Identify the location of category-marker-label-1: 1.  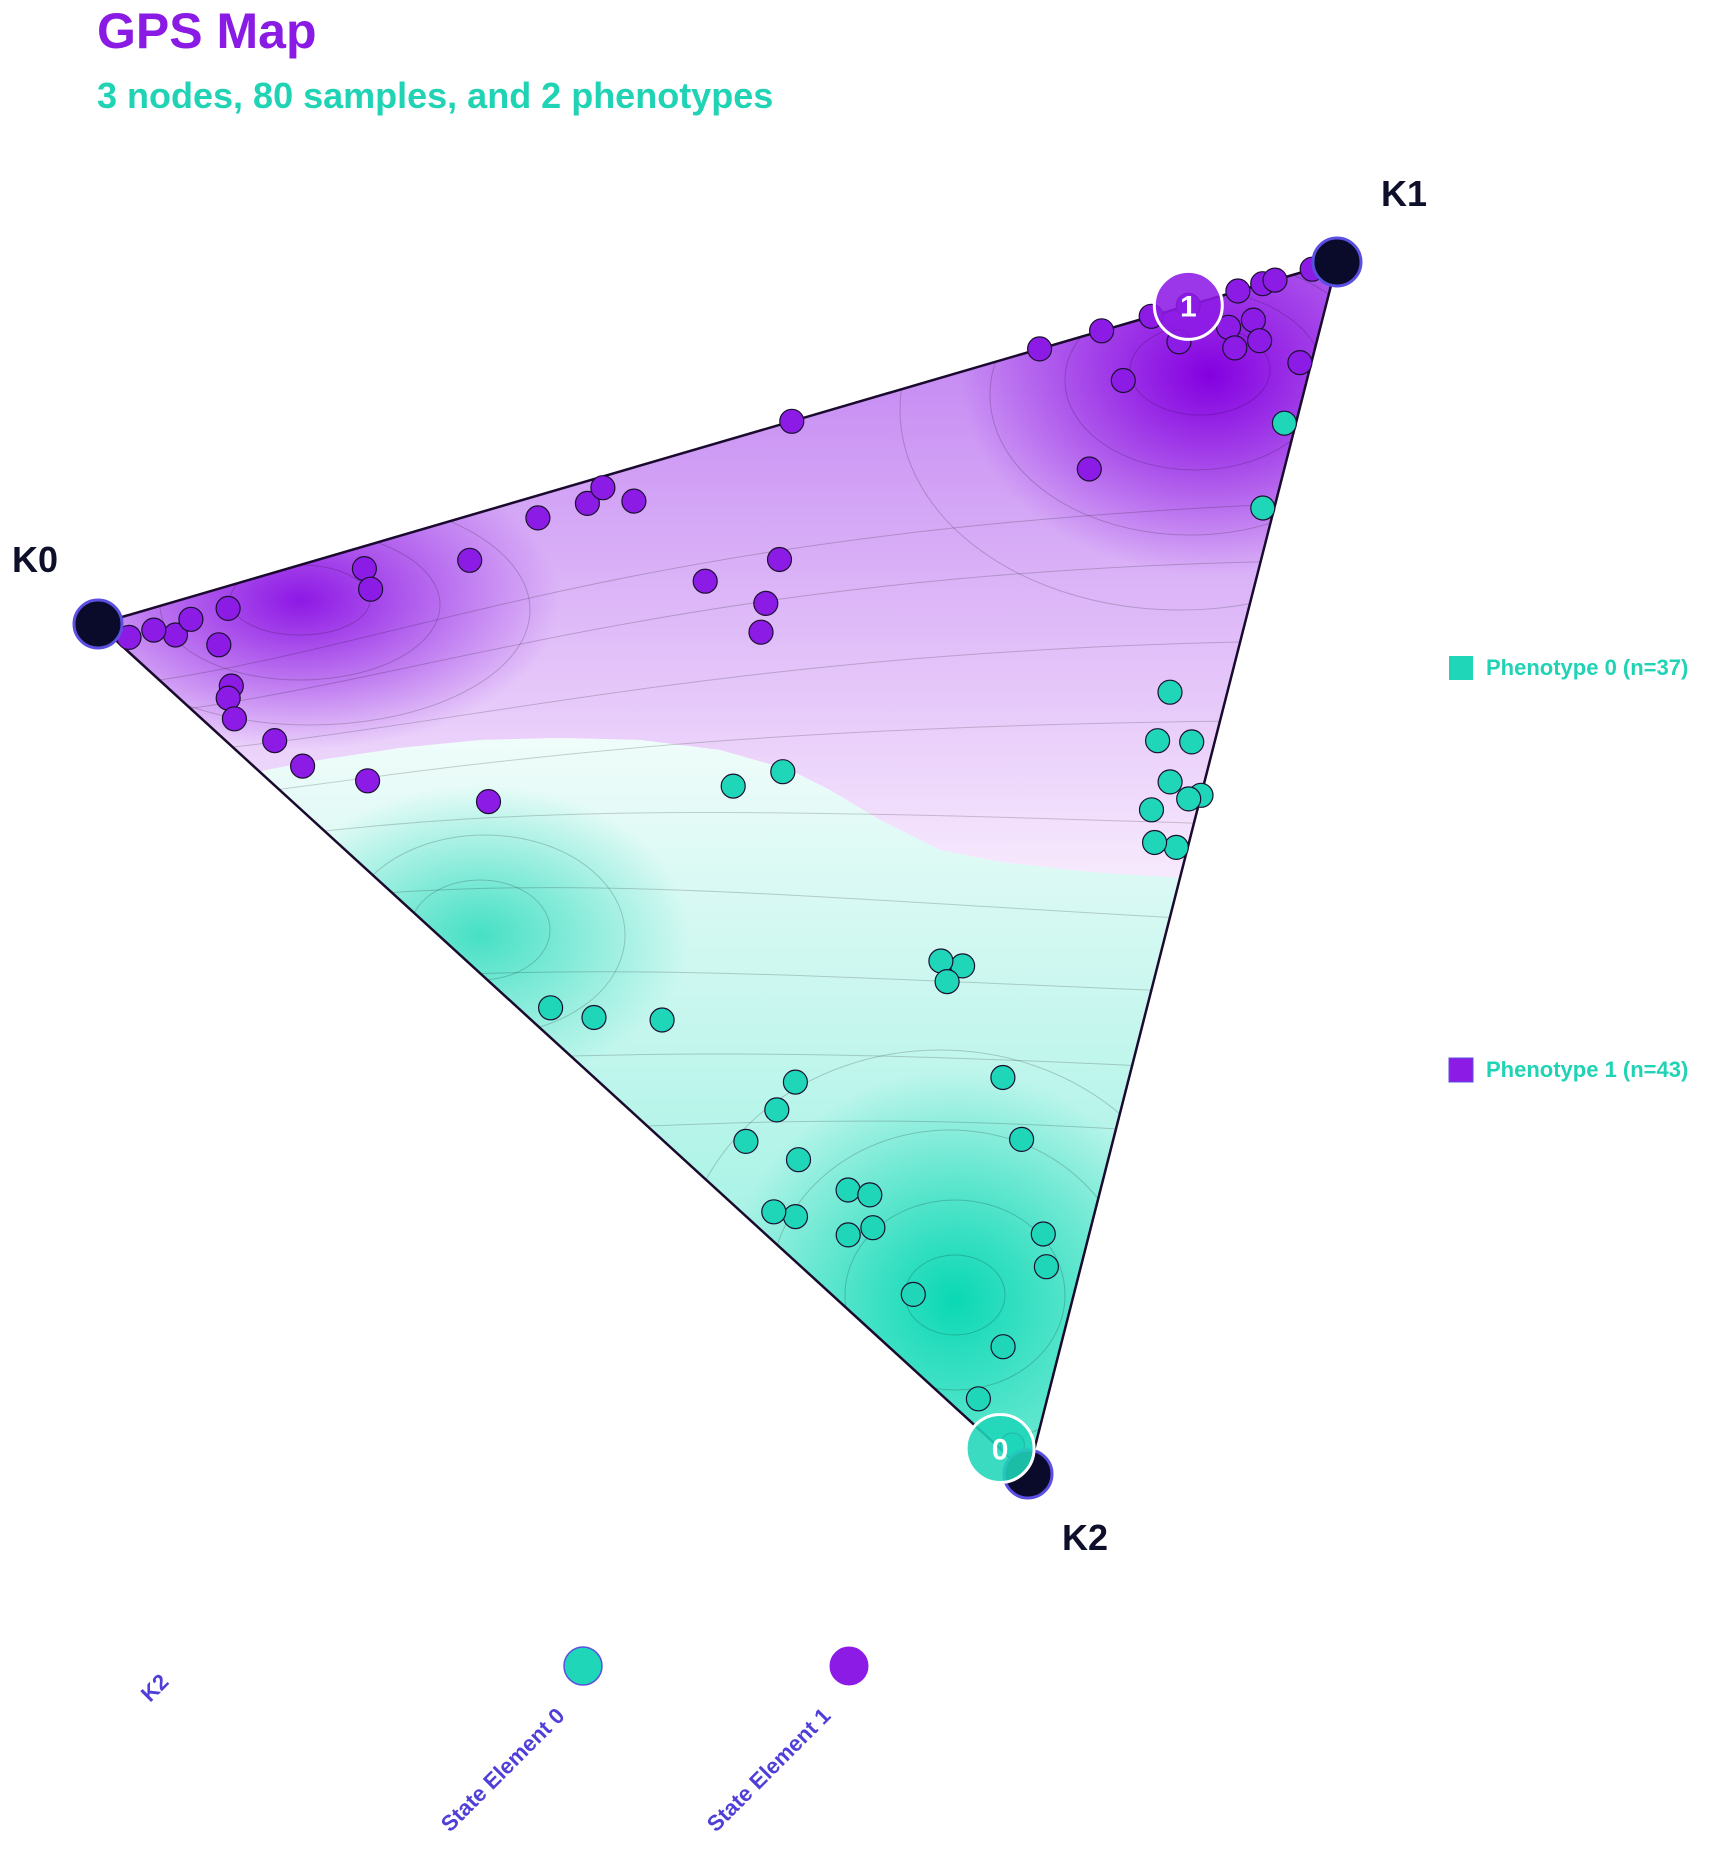
(1188, 306).